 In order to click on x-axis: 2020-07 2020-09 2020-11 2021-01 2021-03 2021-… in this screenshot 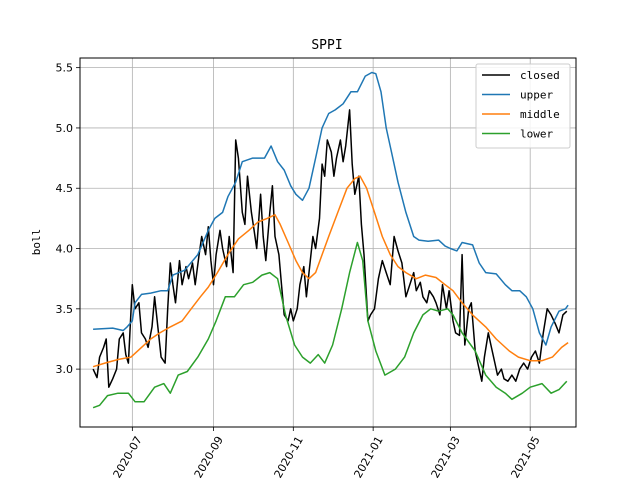, I will do `click(327, 453)`.